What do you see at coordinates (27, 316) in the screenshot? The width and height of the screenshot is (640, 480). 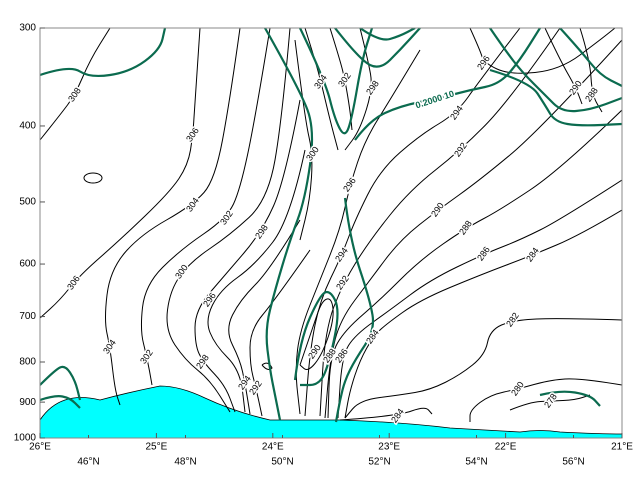 I see `y-tick-label: 700` at bounding box center [27, 316].